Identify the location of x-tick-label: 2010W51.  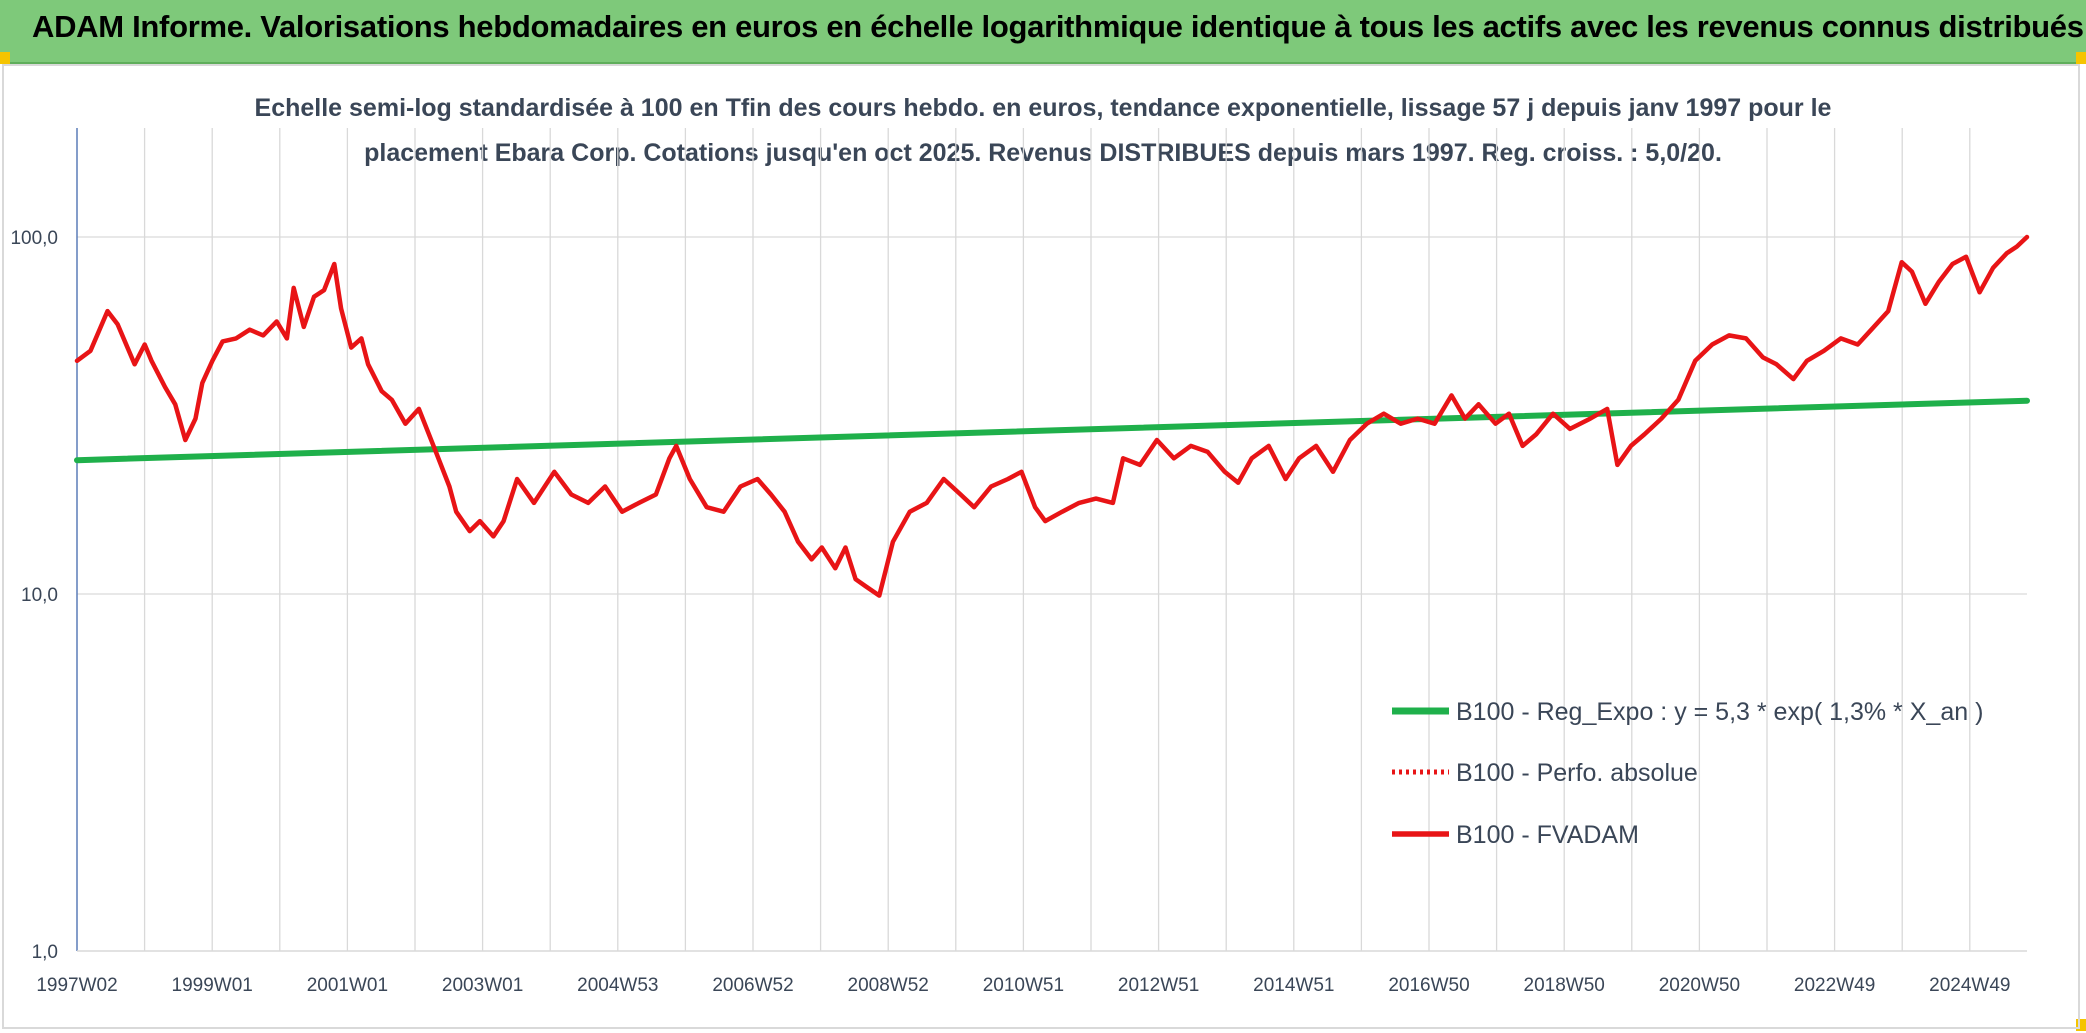
(1023, 985).